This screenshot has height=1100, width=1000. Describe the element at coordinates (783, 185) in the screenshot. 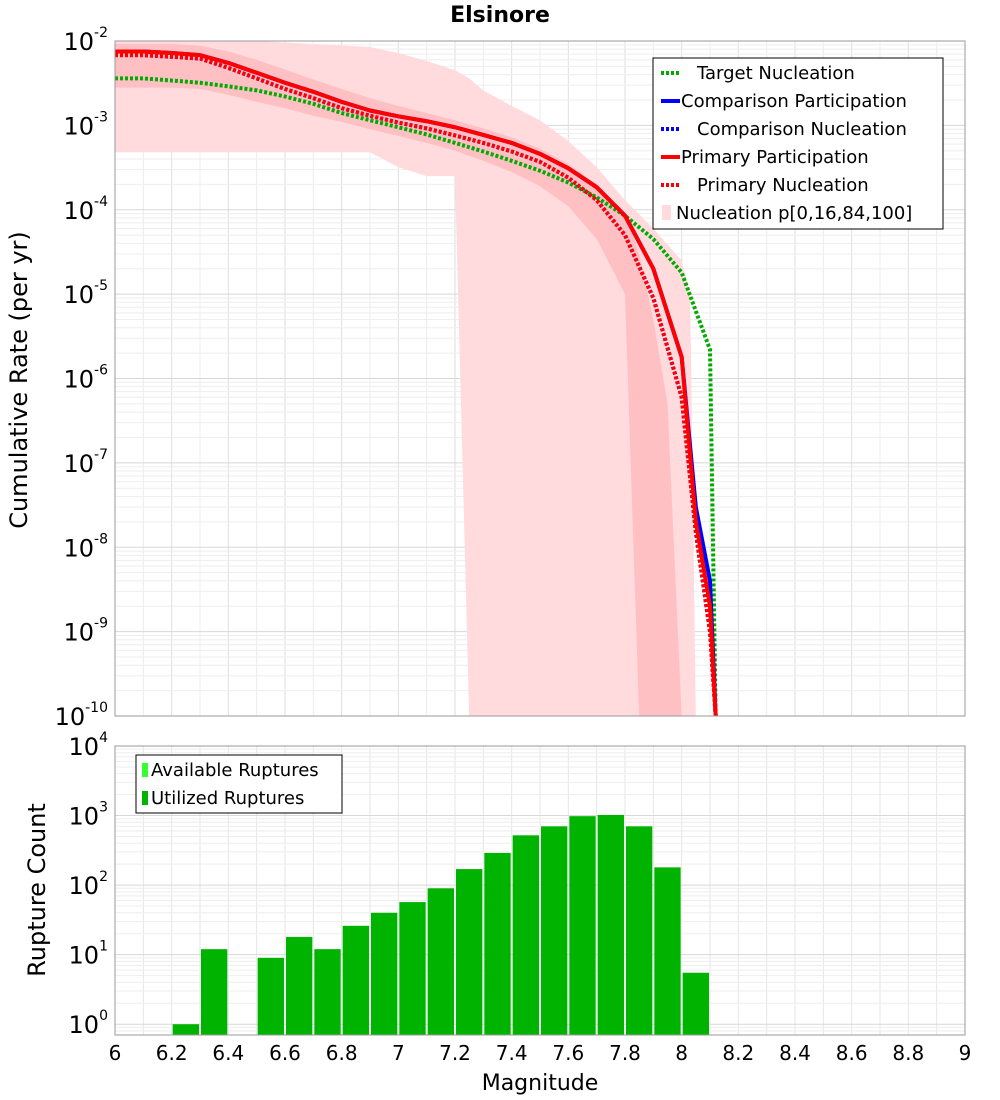

I see `legend-label: Primary Nucleation` at that location.